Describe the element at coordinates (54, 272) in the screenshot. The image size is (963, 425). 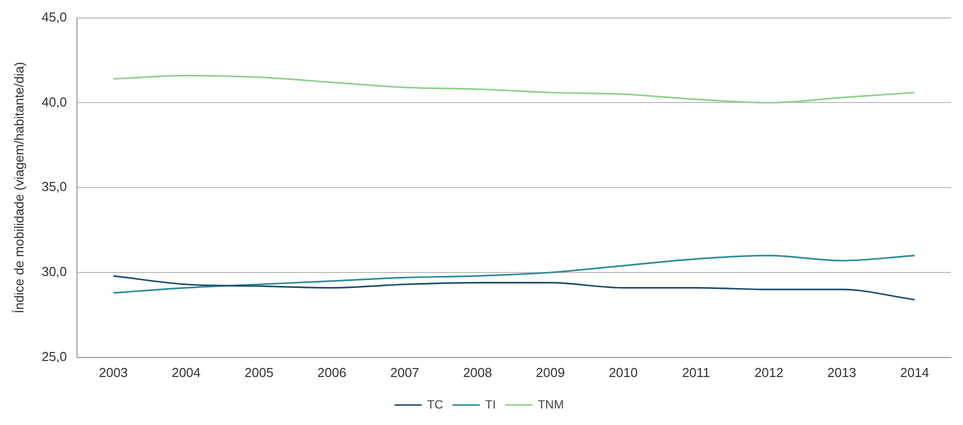
I see `y-tick-label: 30,0` at that location.